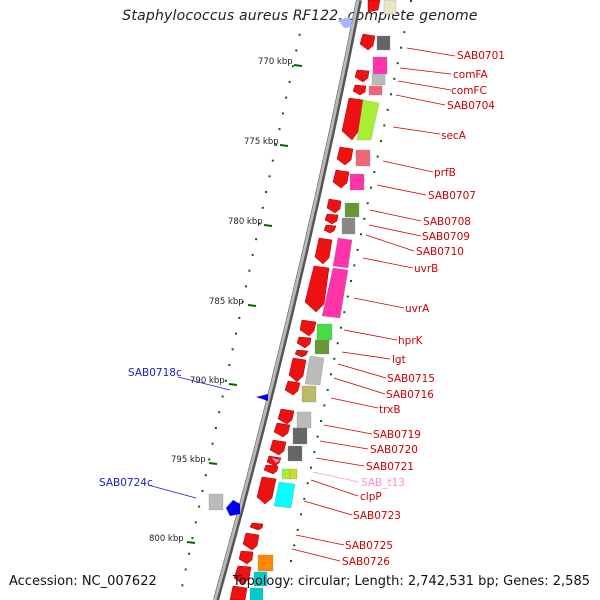 The image size is (600, 600). What do you see at coordinates (126, 483) in the screenshot?
I see `gene-label: SAB0724c` at bounding box center [126, 483].